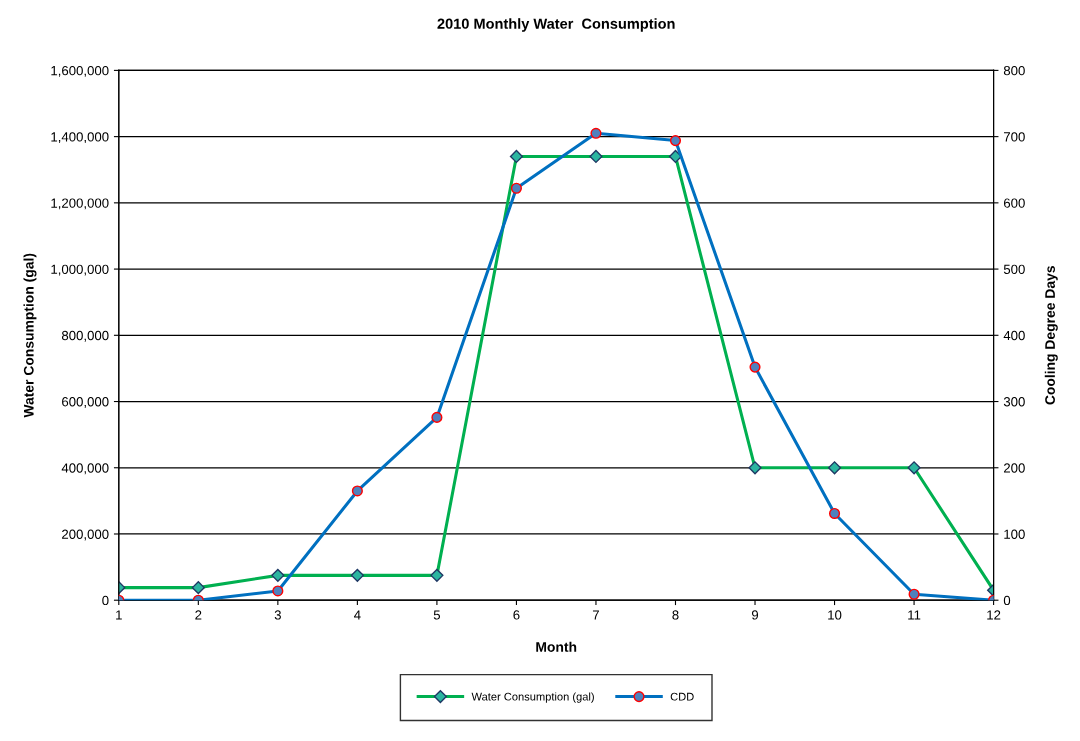 The width and height of the screenshot is (1080, 741). Describe the element at coordinates (105, 600) in the screenshot. I see `y-tick-label: 0` at that location.